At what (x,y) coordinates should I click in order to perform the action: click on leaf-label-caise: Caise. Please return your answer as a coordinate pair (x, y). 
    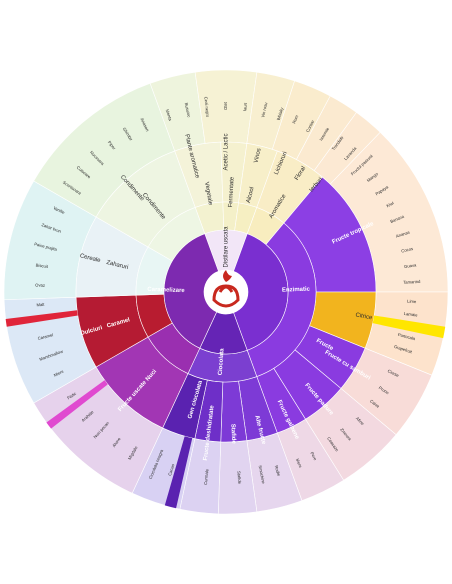
    Looking at the image, I should click on (375, 403).